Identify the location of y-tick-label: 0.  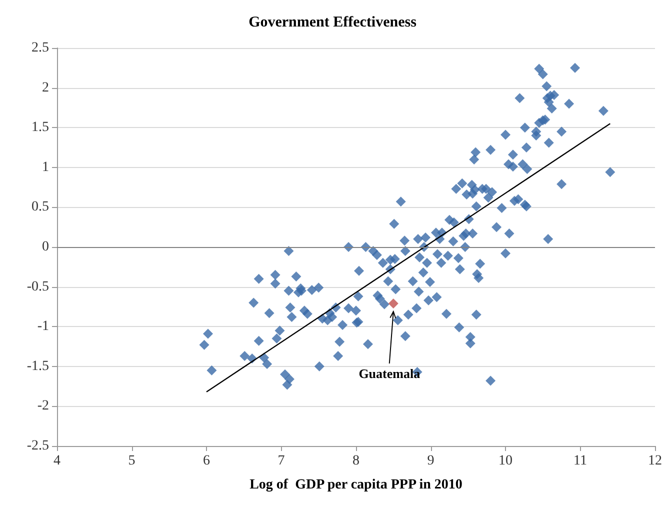
(45, 247).